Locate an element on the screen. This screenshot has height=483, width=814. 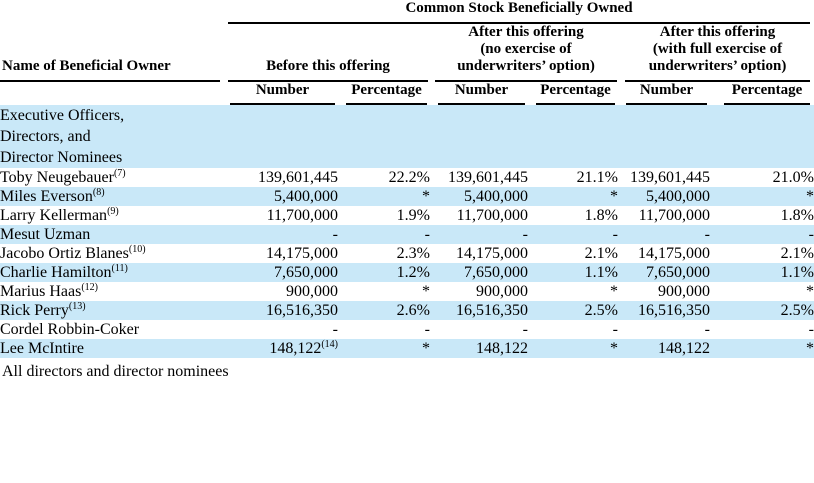
before-percentage-cell: 2.6% is located at coordinates (413, 310).